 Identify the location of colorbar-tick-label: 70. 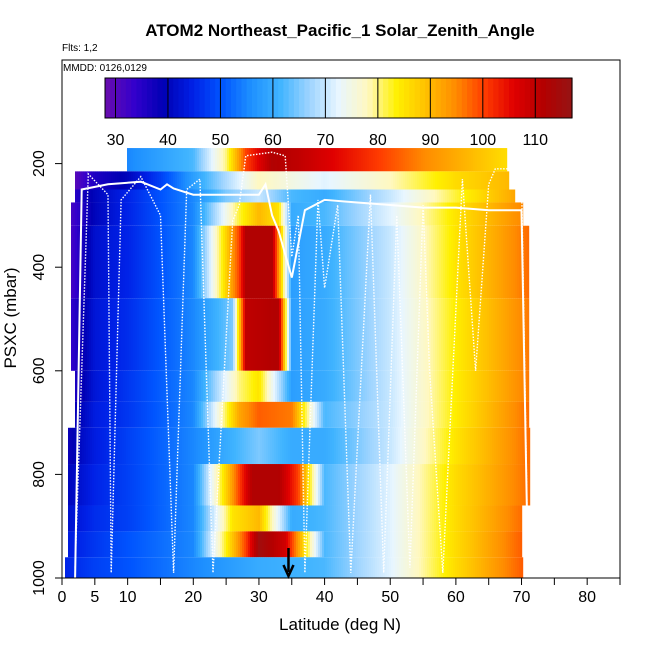
(325, 140).